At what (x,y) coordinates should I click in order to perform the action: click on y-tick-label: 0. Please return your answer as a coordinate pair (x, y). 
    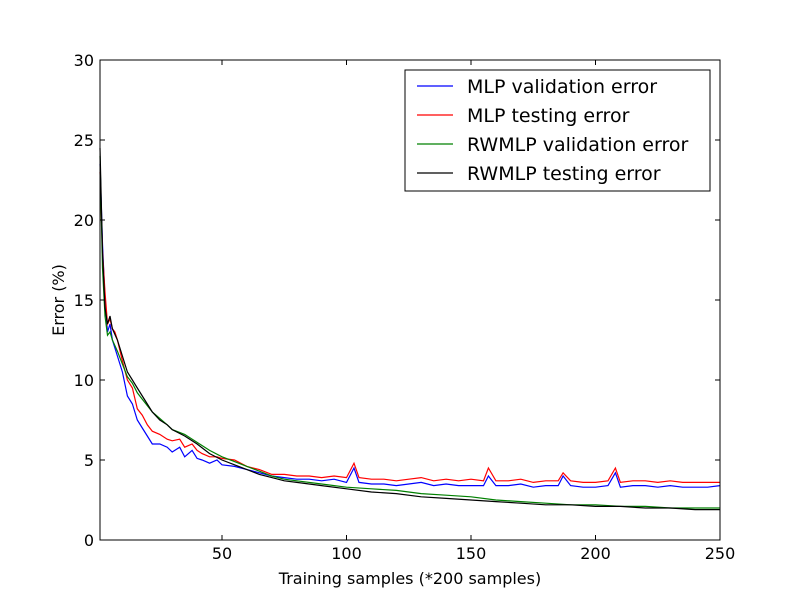
    Looking at the image, I should click on (89, 540).